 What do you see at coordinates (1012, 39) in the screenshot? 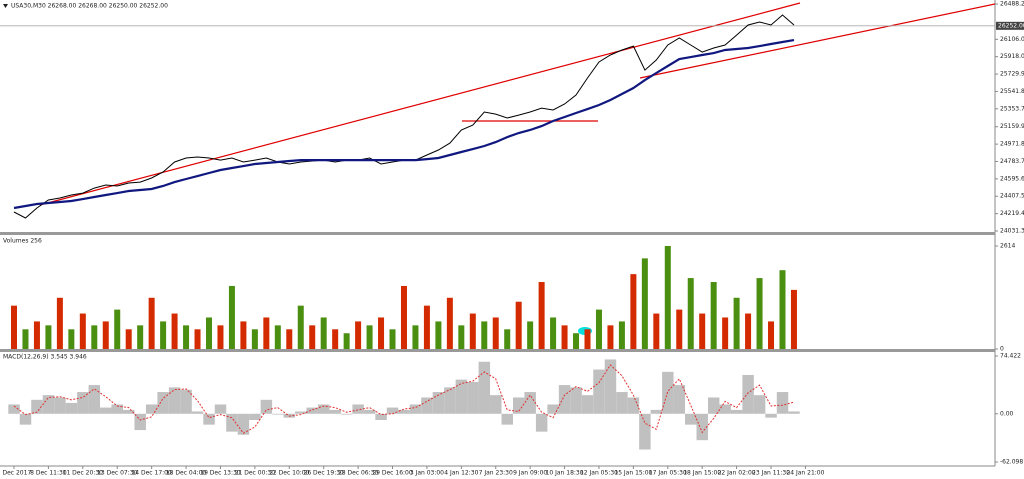
I see `y-tick-label: 26106.00` at bounding box center [1012, 39].